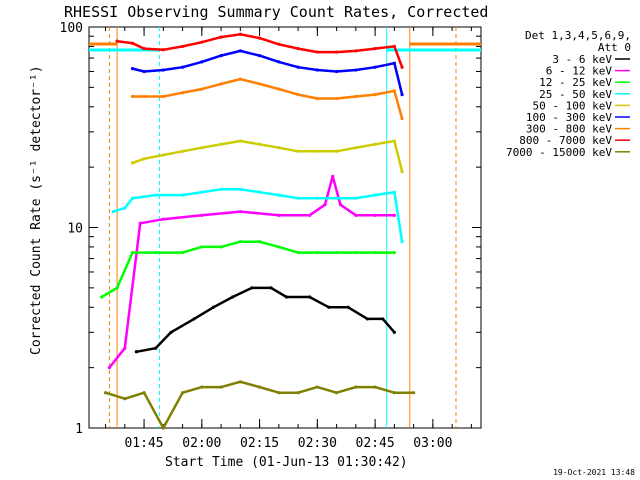  Describe the element at coordinates (579, 71) in the screenshot. I see `legend-label-1: 6 - 12 keV` at that location.